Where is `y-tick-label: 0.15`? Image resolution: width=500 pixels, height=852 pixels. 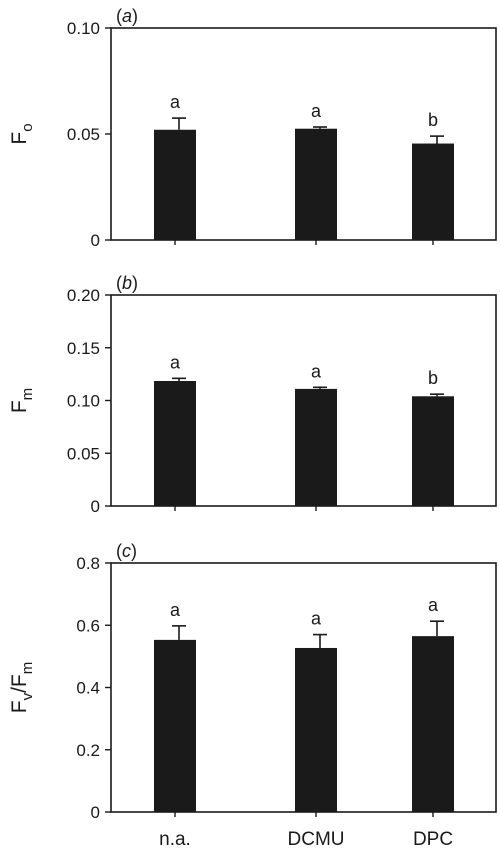 y-tick-label: 0.15 is located at coordinates (83, 348).